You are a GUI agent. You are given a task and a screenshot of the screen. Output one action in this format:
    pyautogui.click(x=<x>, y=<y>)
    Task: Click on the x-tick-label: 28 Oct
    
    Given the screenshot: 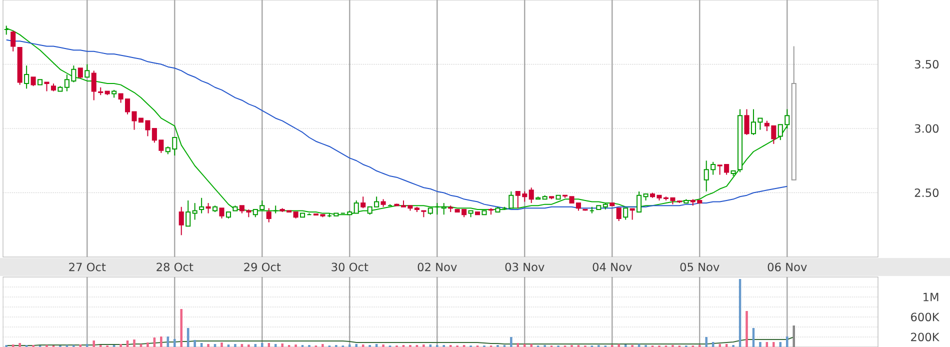 What is the action you would take?
    pyautogui.click(x=175, y=267)
    